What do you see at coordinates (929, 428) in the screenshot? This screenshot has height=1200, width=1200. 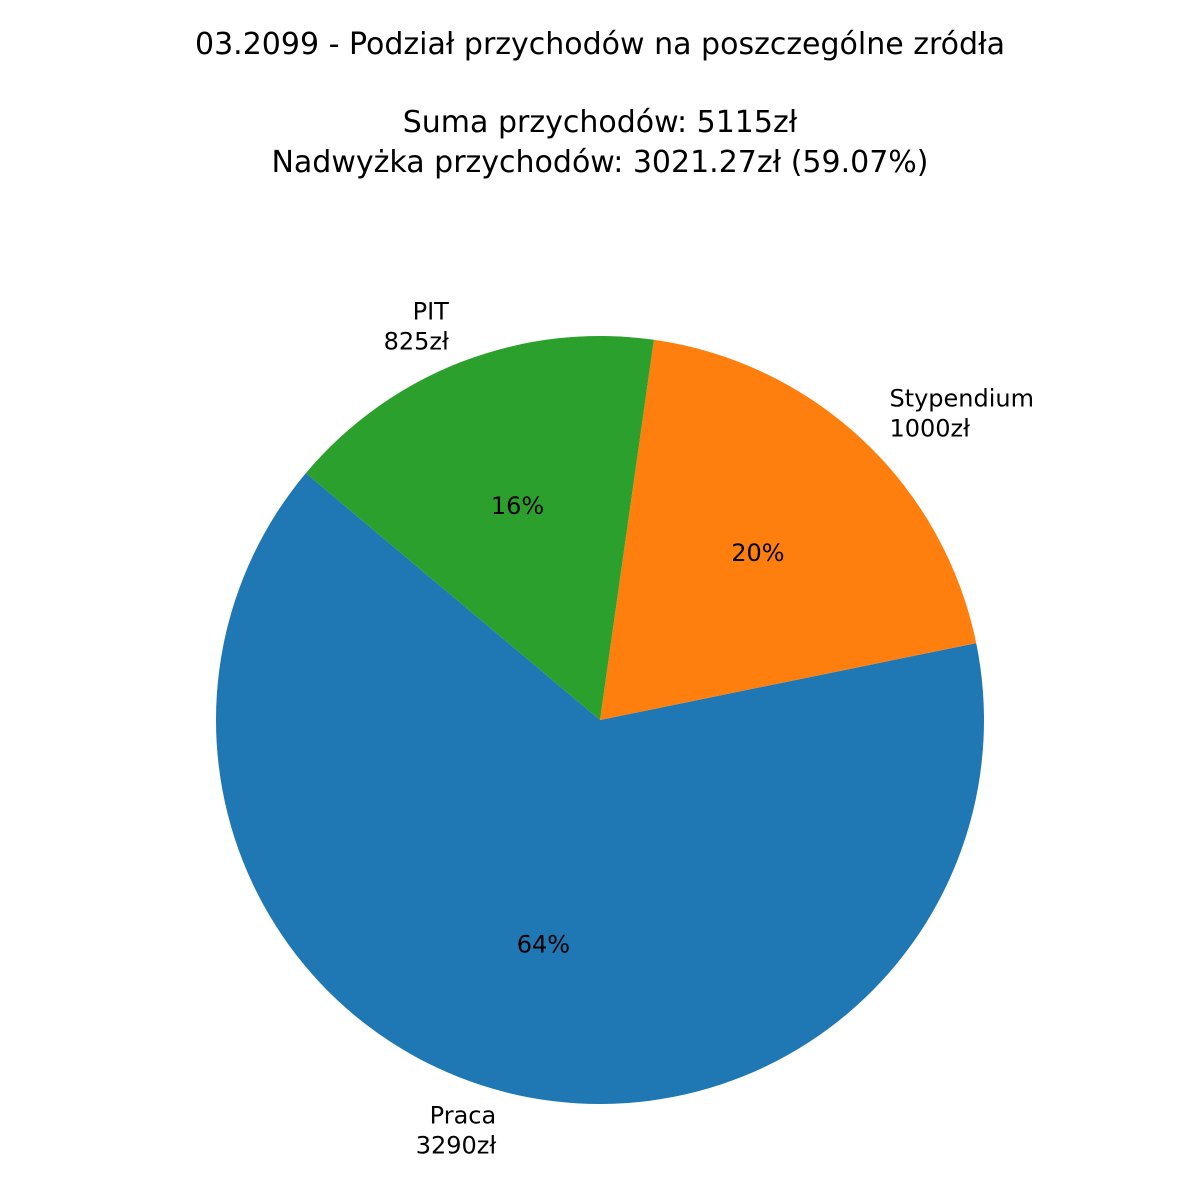 I see `slice-value-stypendium: 1000zł` at bounding box center [929, 428].